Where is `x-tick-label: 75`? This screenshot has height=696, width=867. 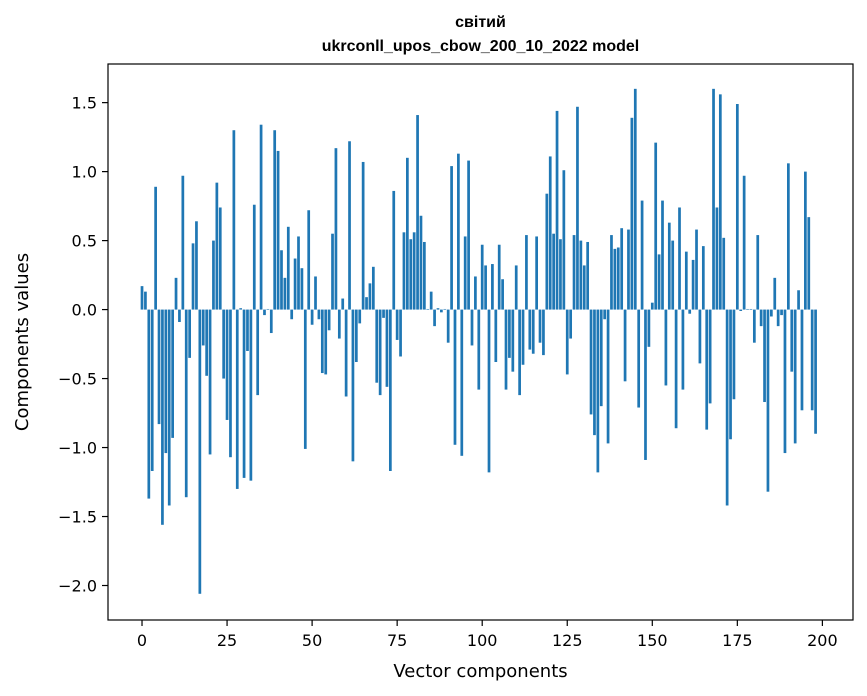 x-tick-label: 75 is located at coordinates (397, 640).